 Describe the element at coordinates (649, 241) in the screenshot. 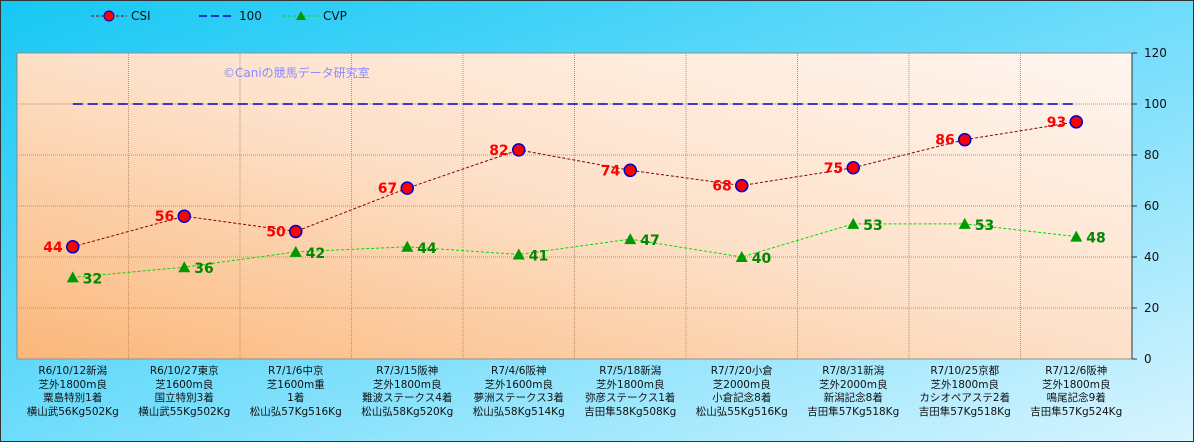

I see `cvp-data-label: 47` at that location.